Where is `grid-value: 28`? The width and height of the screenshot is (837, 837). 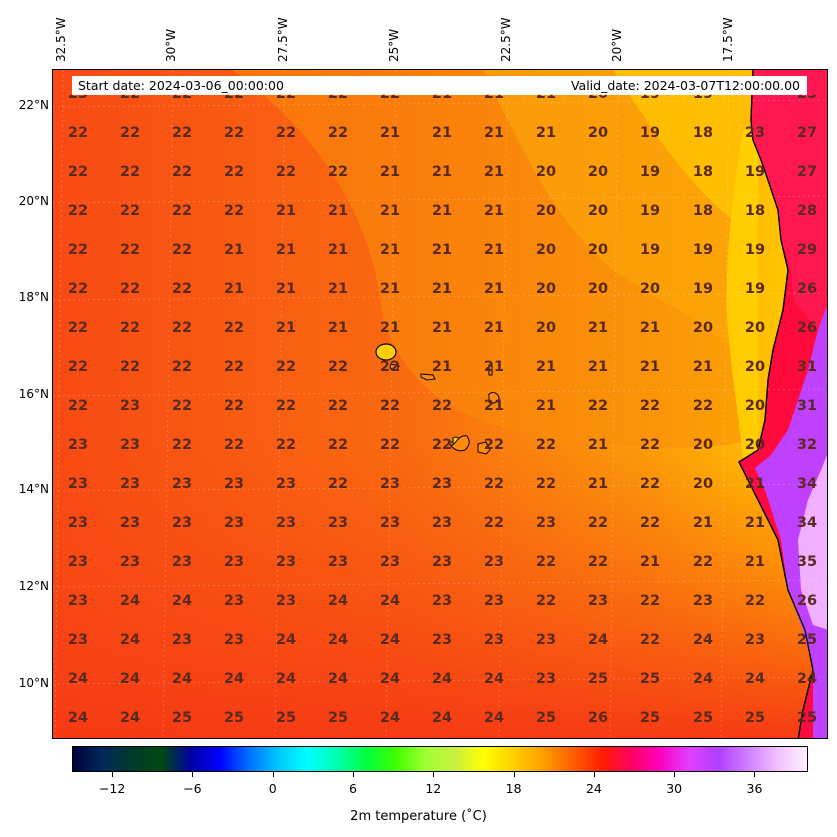
grid-value: 28 is located at coordinates (807, 211).